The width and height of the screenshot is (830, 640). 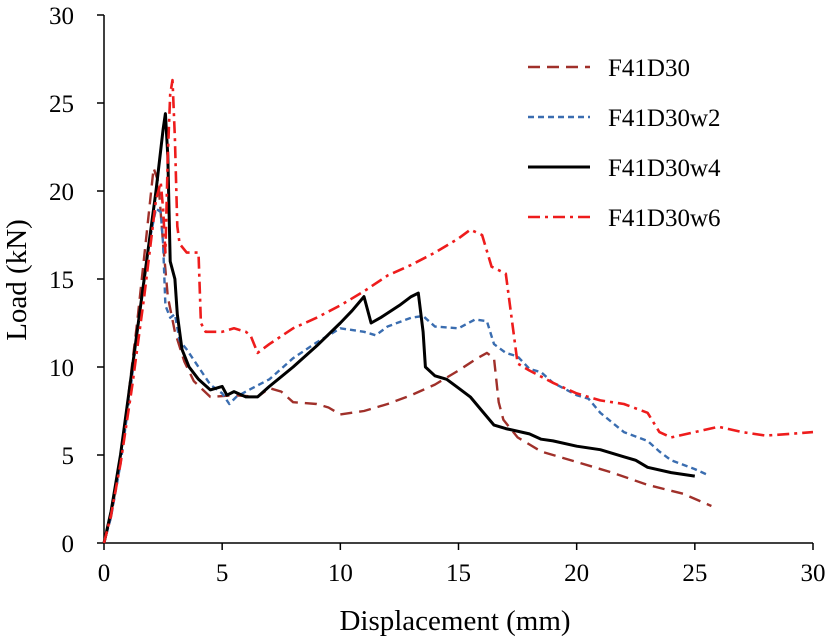 I want to click on x-tick-label: 15, so click(x=458, y=573).